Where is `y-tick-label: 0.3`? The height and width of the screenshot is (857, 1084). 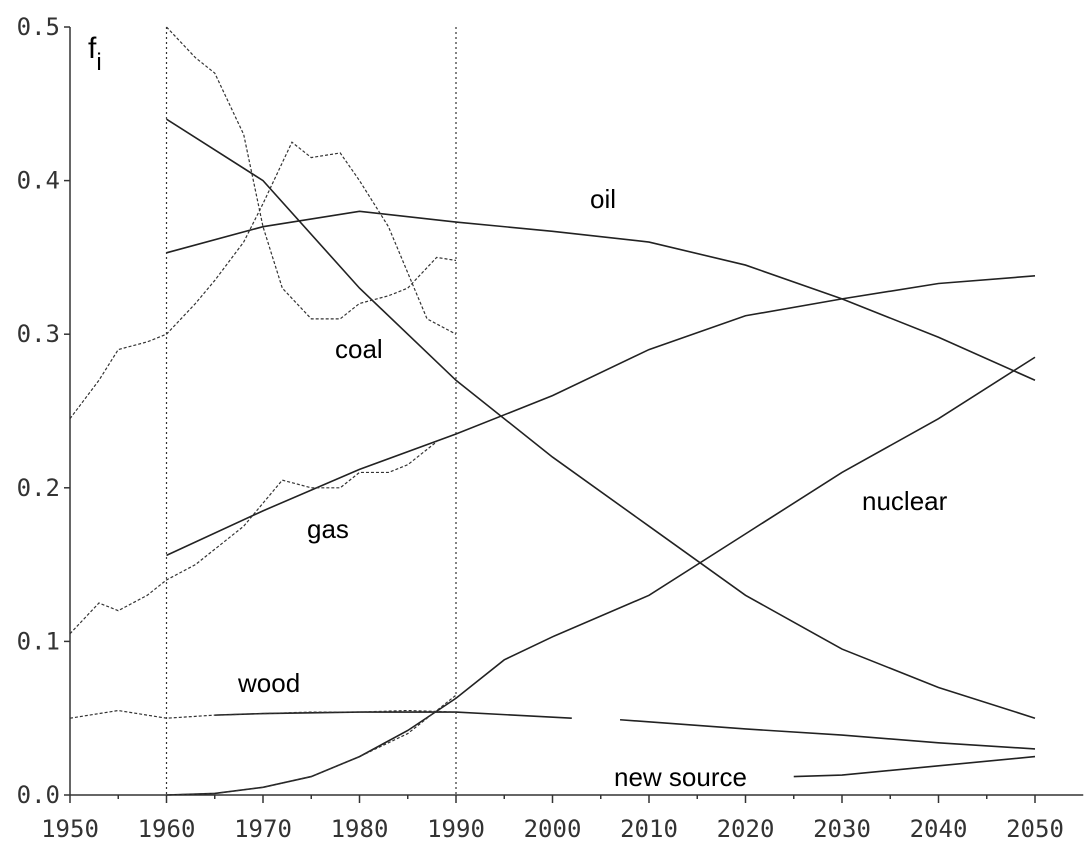 y-tick-label: 0.3 is located at coordinates (38, 334).